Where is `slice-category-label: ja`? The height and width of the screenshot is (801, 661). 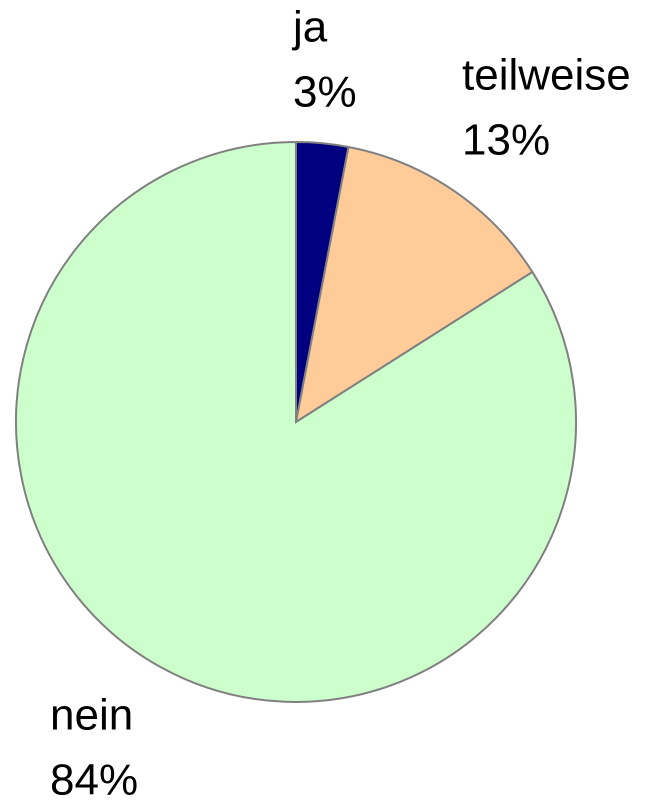 slice-category-label: ja is located at coordinates (309, 27).